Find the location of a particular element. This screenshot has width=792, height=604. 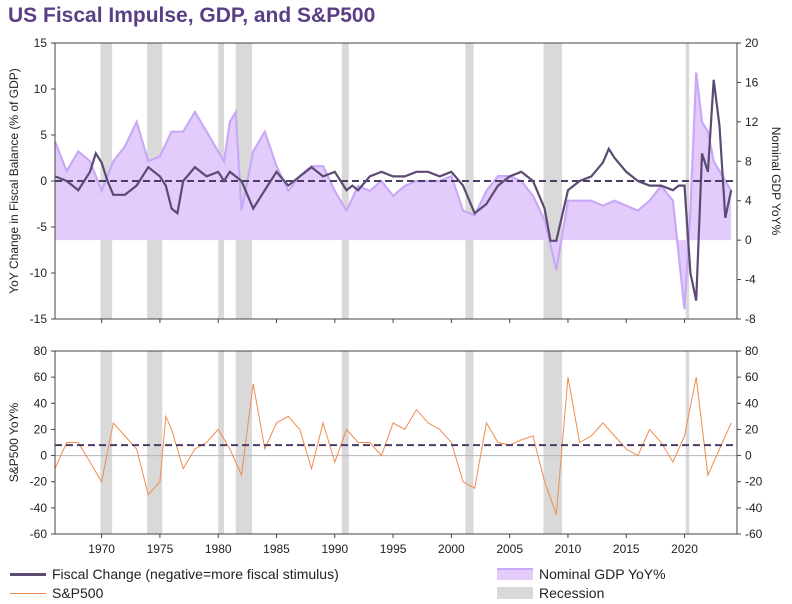

legend-recession-label: Recession is located at coordinates (572, 593).